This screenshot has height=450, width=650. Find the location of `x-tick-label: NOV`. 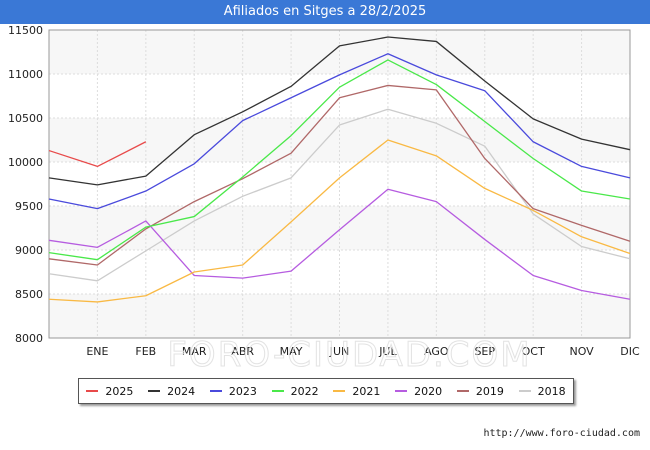

x-tick-label: NOV is located at coordinates (581, 351).